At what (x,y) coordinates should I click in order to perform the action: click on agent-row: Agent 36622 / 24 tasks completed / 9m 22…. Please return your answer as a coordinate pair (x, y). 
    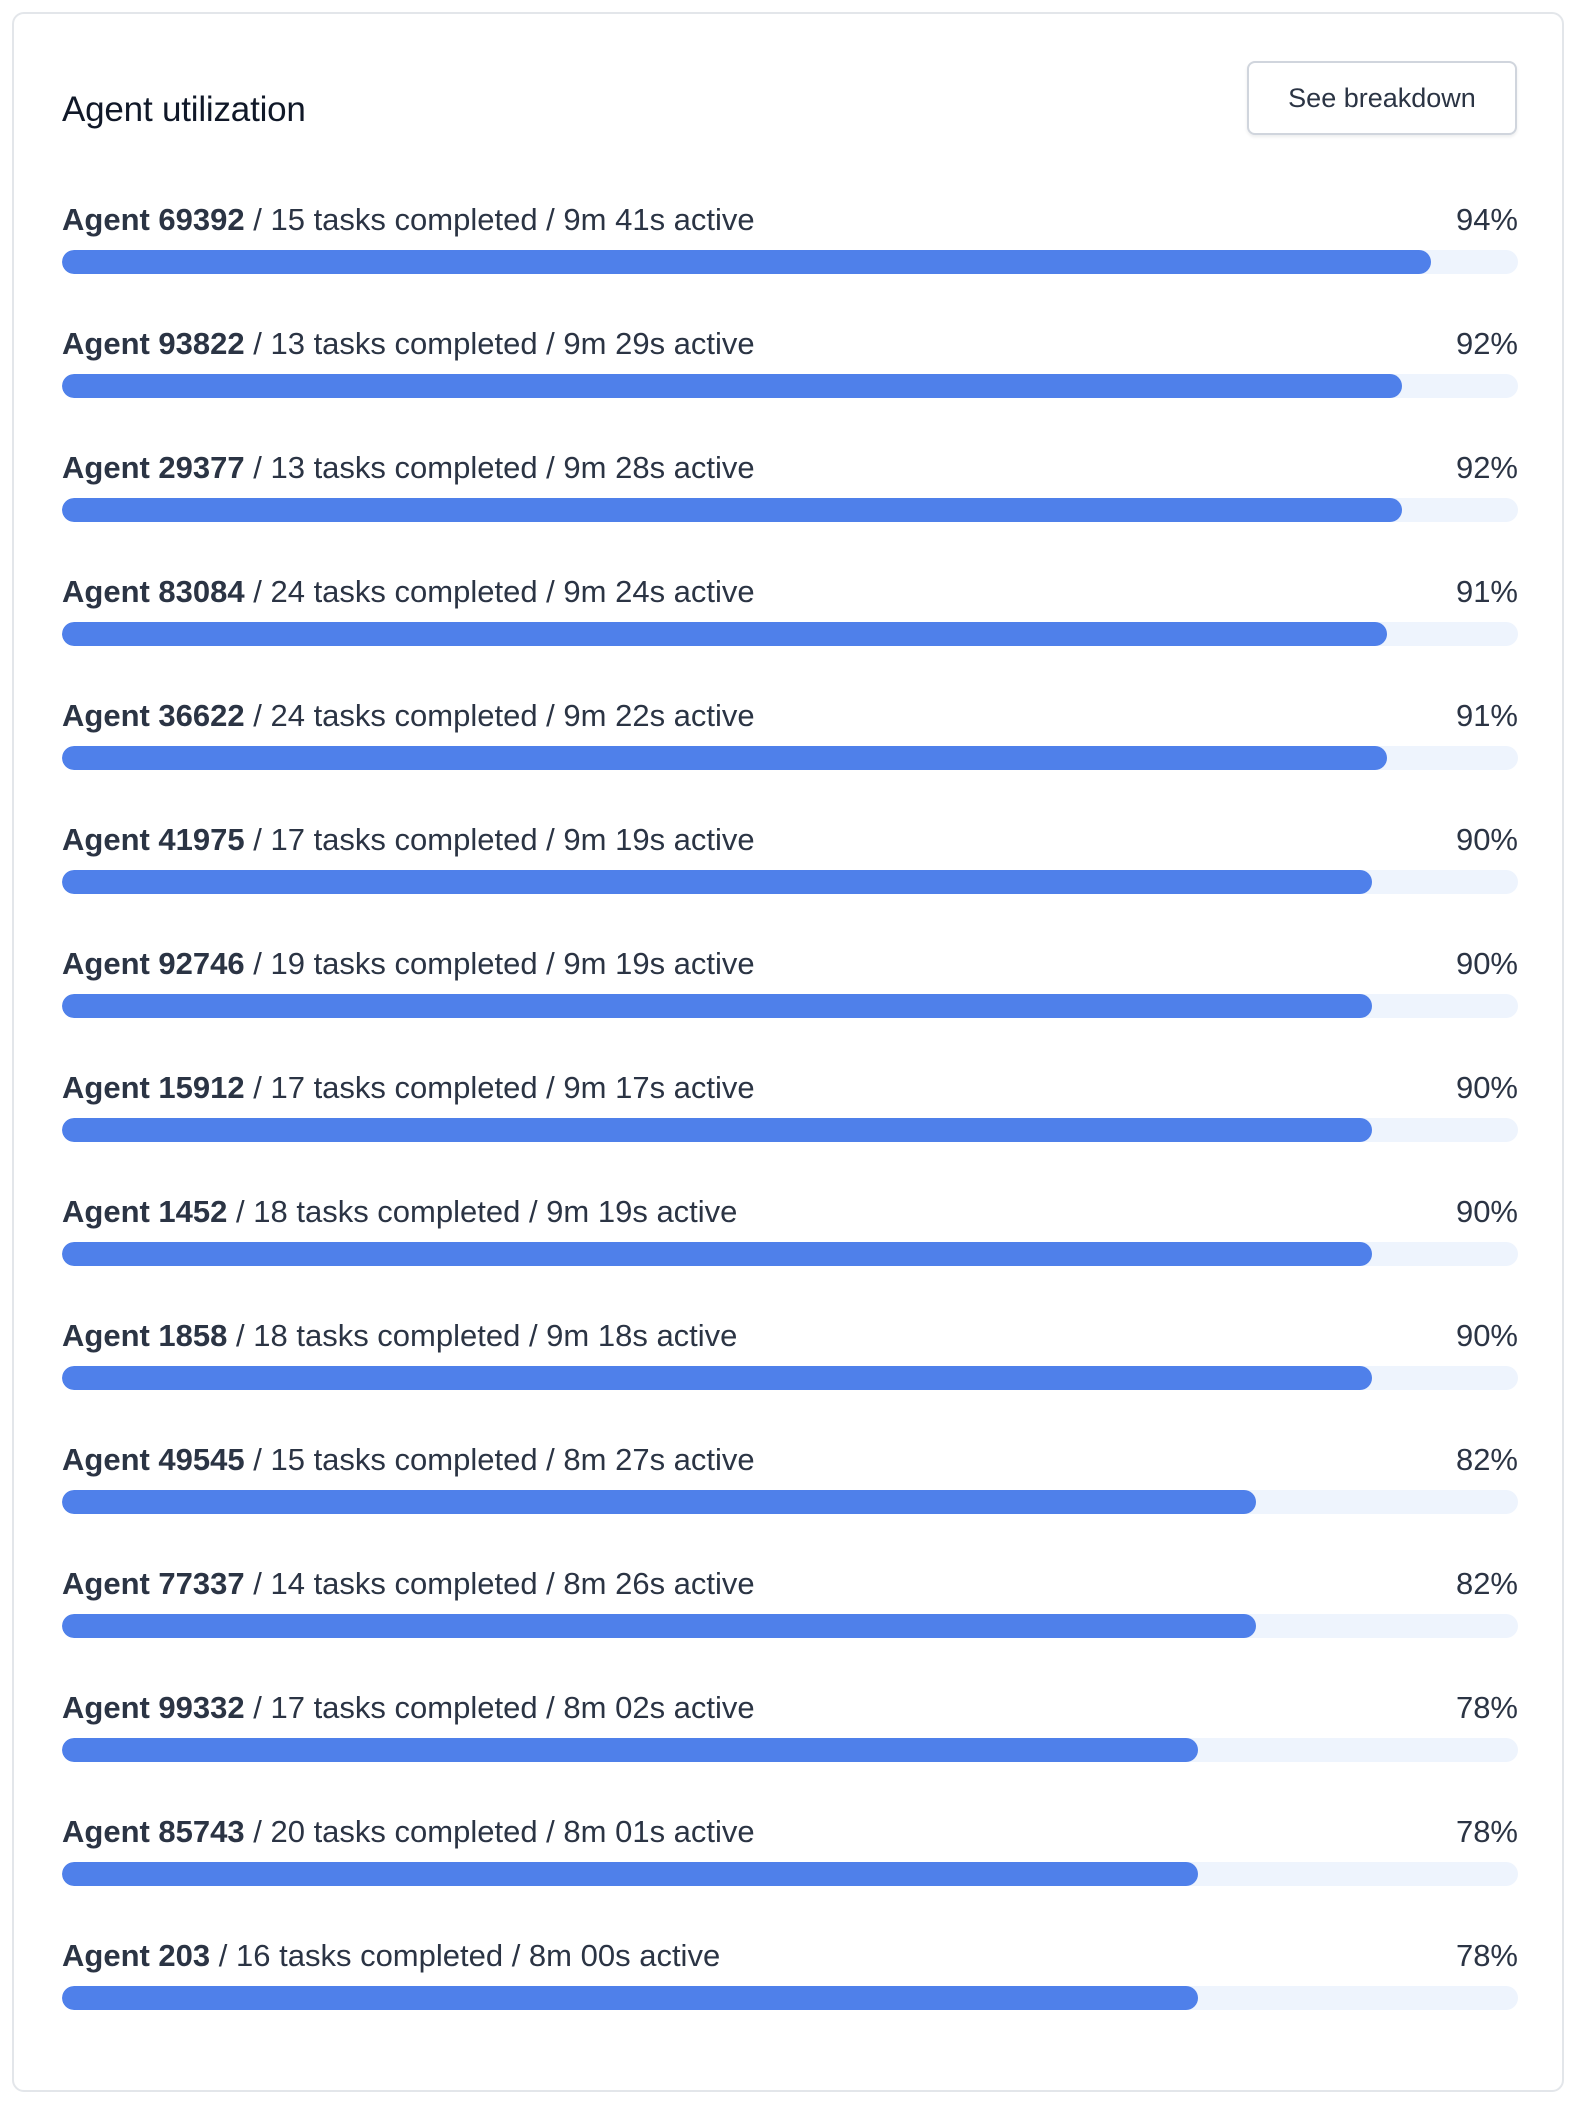
    Looking at the image, I should click on (790, 758).